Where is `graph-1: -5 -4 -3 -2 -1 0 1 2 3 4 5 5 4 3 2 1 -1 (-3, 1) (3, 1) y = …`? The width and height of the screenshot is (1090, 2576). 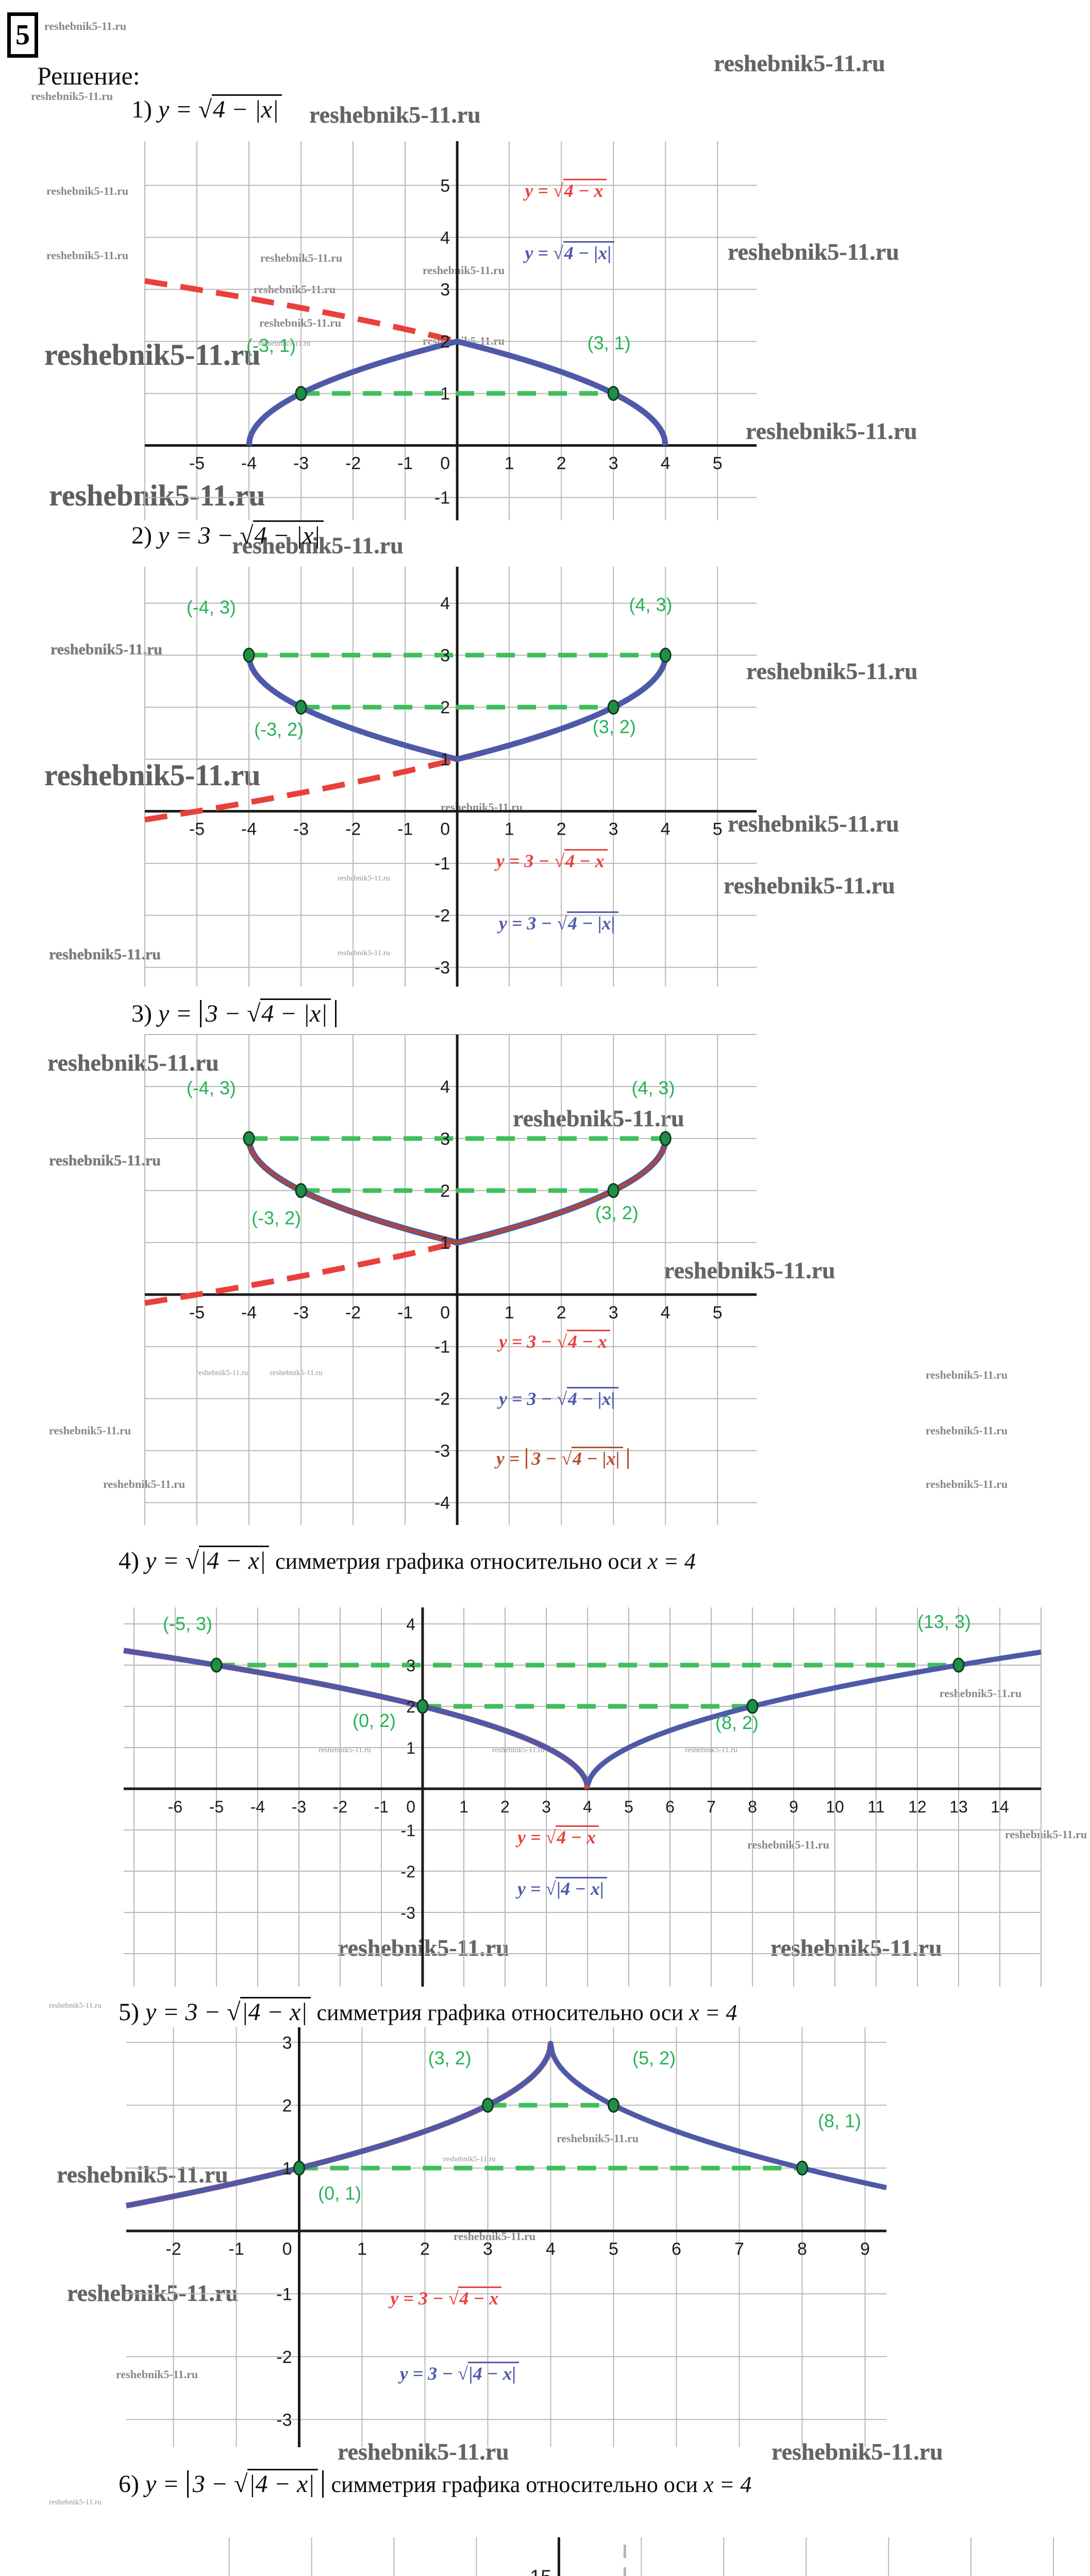 graph-1: -5 -4 -3 -2 -1 0 1 2 3 4 5 5 4 3 2 1 -1 (-3, 1) (3, 1) y = … is located at coordinates (450, 331).